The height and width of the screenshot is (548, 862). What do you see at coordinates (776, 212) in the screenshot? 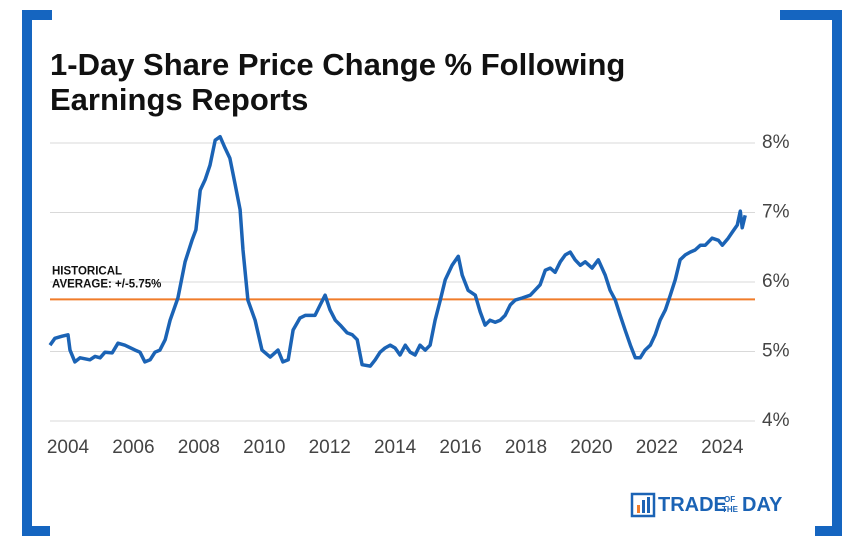
I see `y-tick-label: 7%` at bounding box center [776, 212].